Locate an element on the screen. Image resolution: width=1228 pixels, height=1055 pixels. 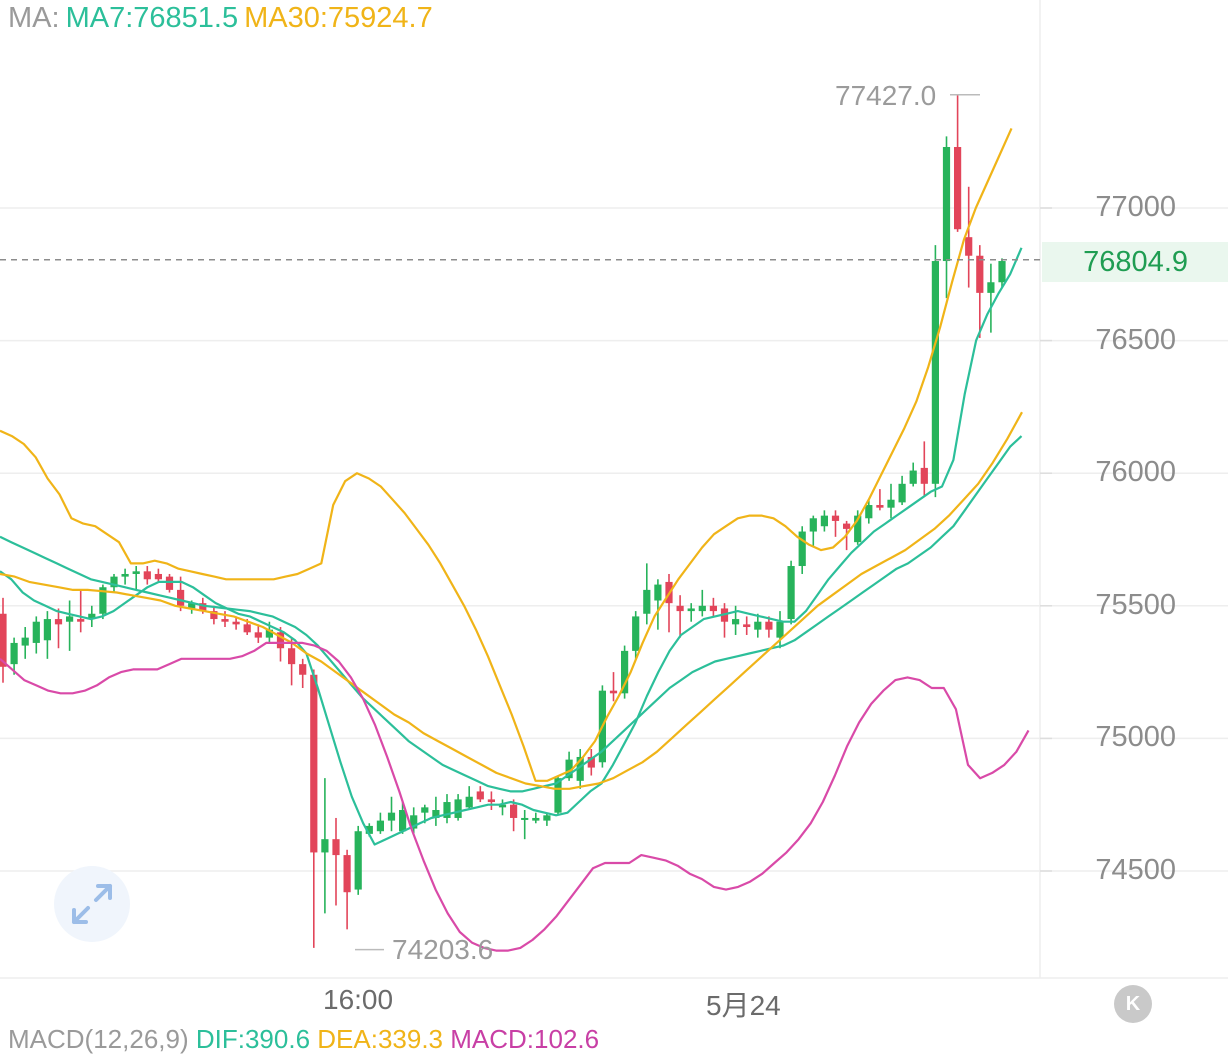
x-tick-left: 16:00 is located at coordinates (358, 999).